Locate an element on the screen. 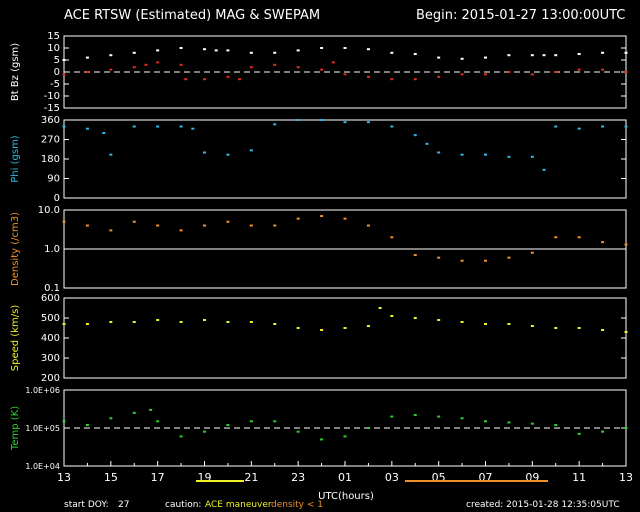 The image size is (640, 512). y-tick-label: 1.0E+06 is located at coordinates (42, 390).